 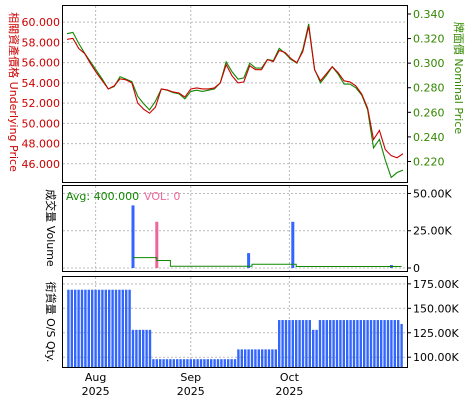 I want to click on volume-bar, so click(x=249, y=261).